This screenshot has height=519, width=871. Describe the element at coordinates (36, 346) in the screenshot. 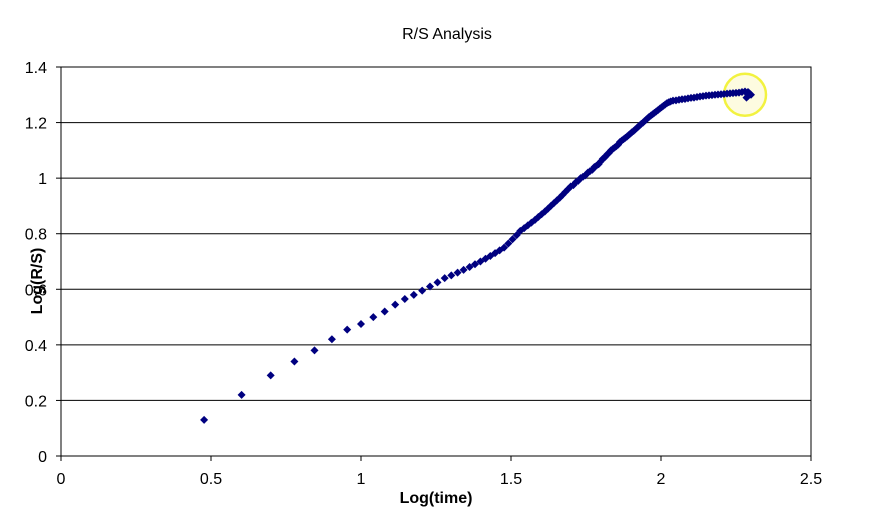

I see `y-tick-label: 0.4` at that location.